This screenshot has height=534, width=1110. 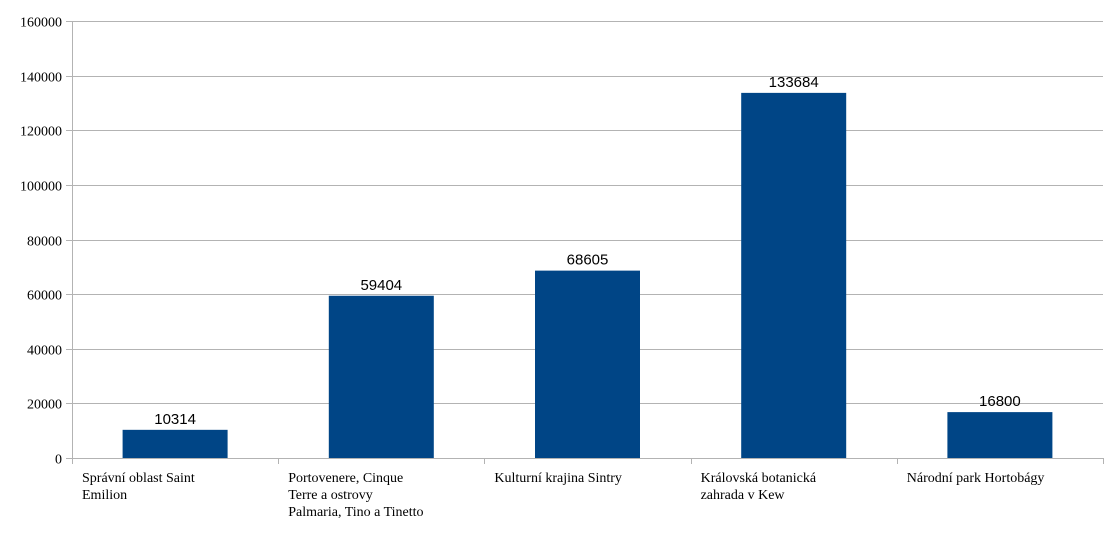 What do you see at coordinates (44, 242) in the screenshot?
I see `y-tick-label: 80000` at bounding box center [44, 242].